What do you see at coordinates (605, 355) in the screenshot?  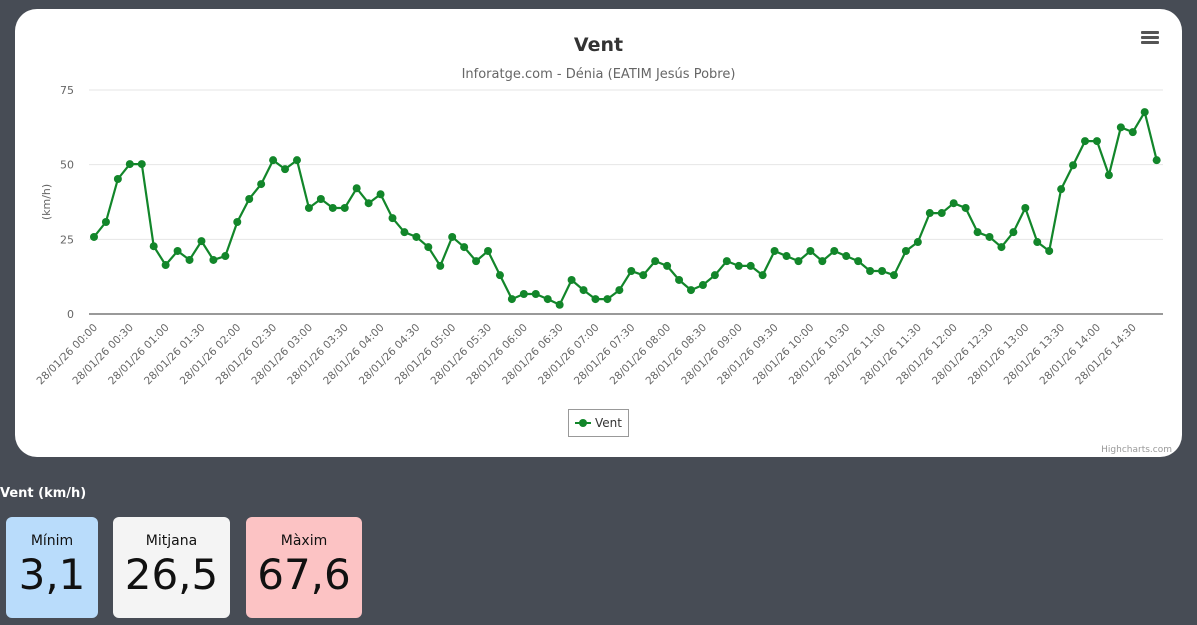 I see `x-tick-label: 28/01/26 07:30` at bounding box center [605, 355].